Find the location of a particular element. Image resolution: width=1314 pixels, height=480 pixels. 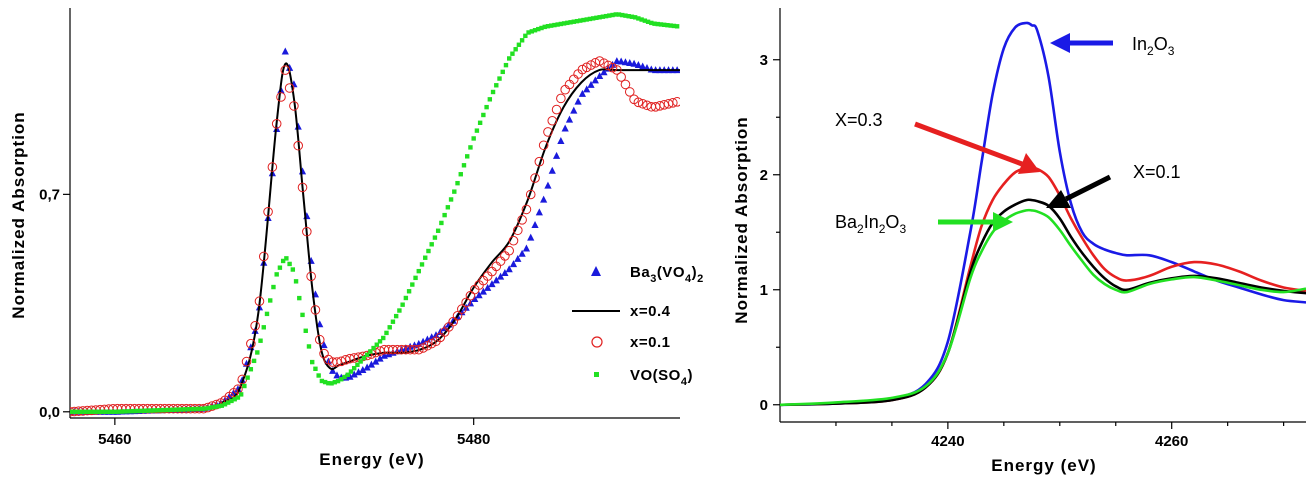

left-y-axis-title: Normalized Absorption is located at coordinates (18, 214).